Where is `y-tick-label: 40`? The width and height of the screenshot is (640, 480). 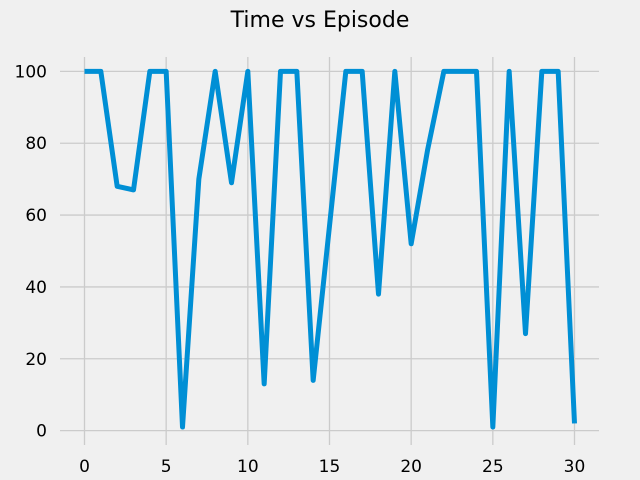
y-tick-label: 40 is located at coordinates (36, 288).